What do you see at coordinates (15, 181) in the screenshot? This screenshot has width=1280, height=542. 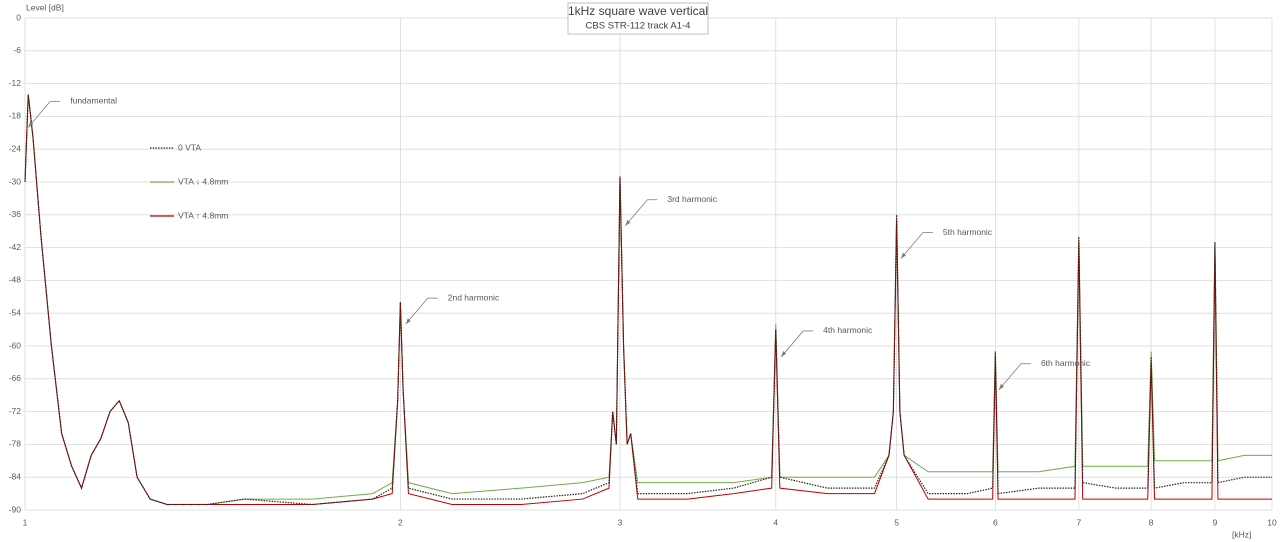 I see `y-tick-label: -30` at bounding box center [15, 181].